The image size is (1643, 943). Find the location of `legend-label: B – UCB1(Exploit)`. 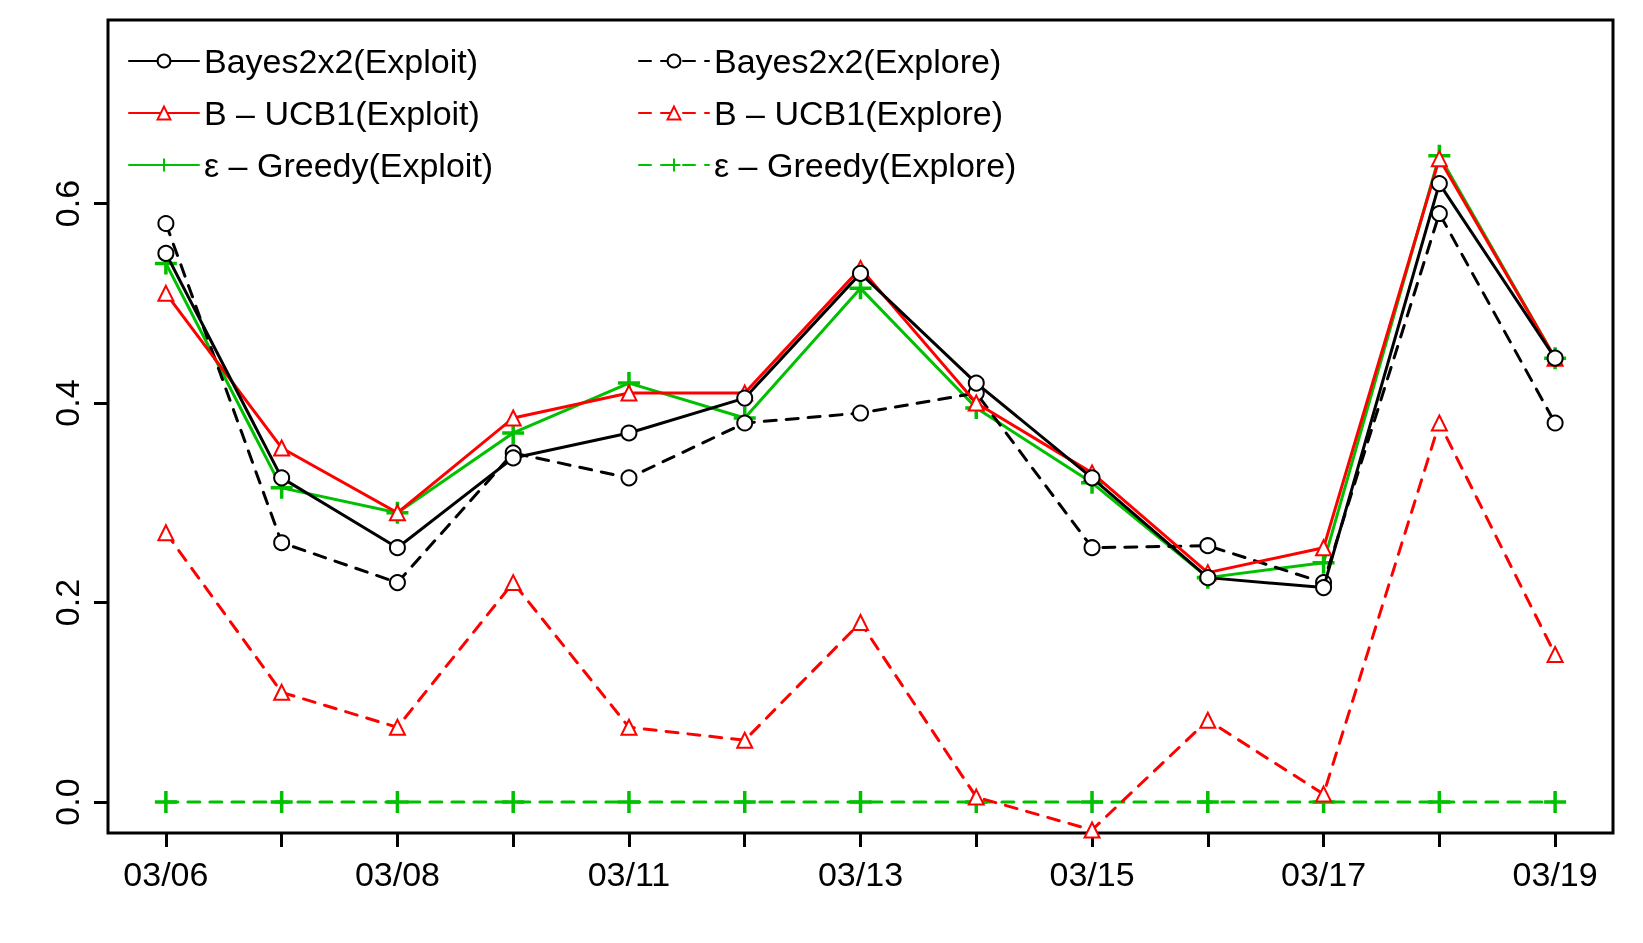

legend-label: B – UCB1(Exploit) is located at coordinates (342, 113).